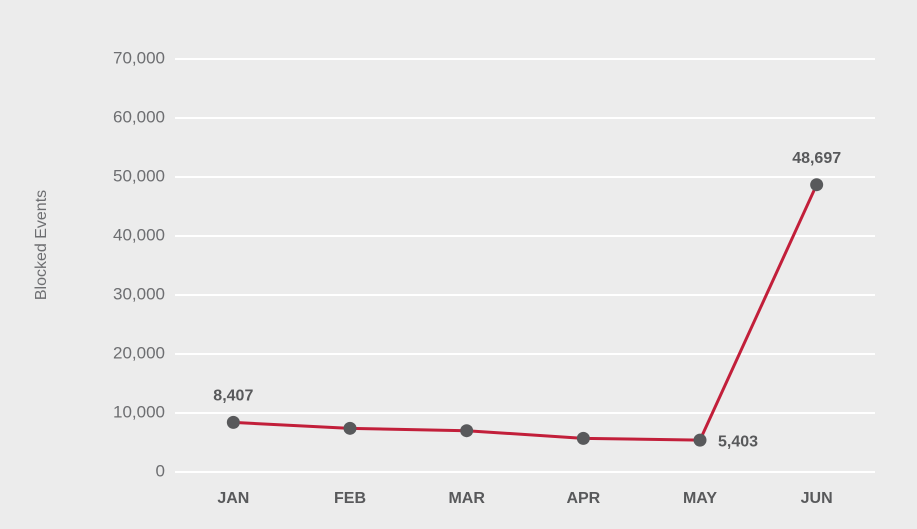 The width and height of the screenshot is (917, 529). What do you see at coordinates (41, 245) in the screenshot?
I see `y-axis-label: Blocked Events` at bounding box center [41, 245].